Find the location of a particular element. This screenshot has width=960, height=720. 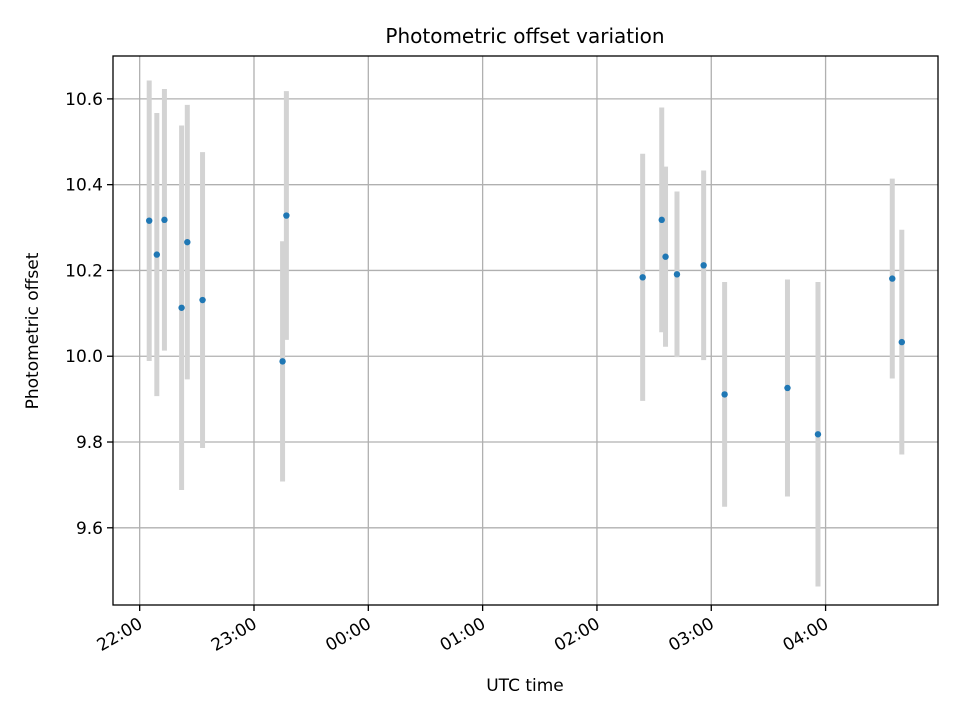

y-tick-label: 10.6 is located at coordinates (84, 100).